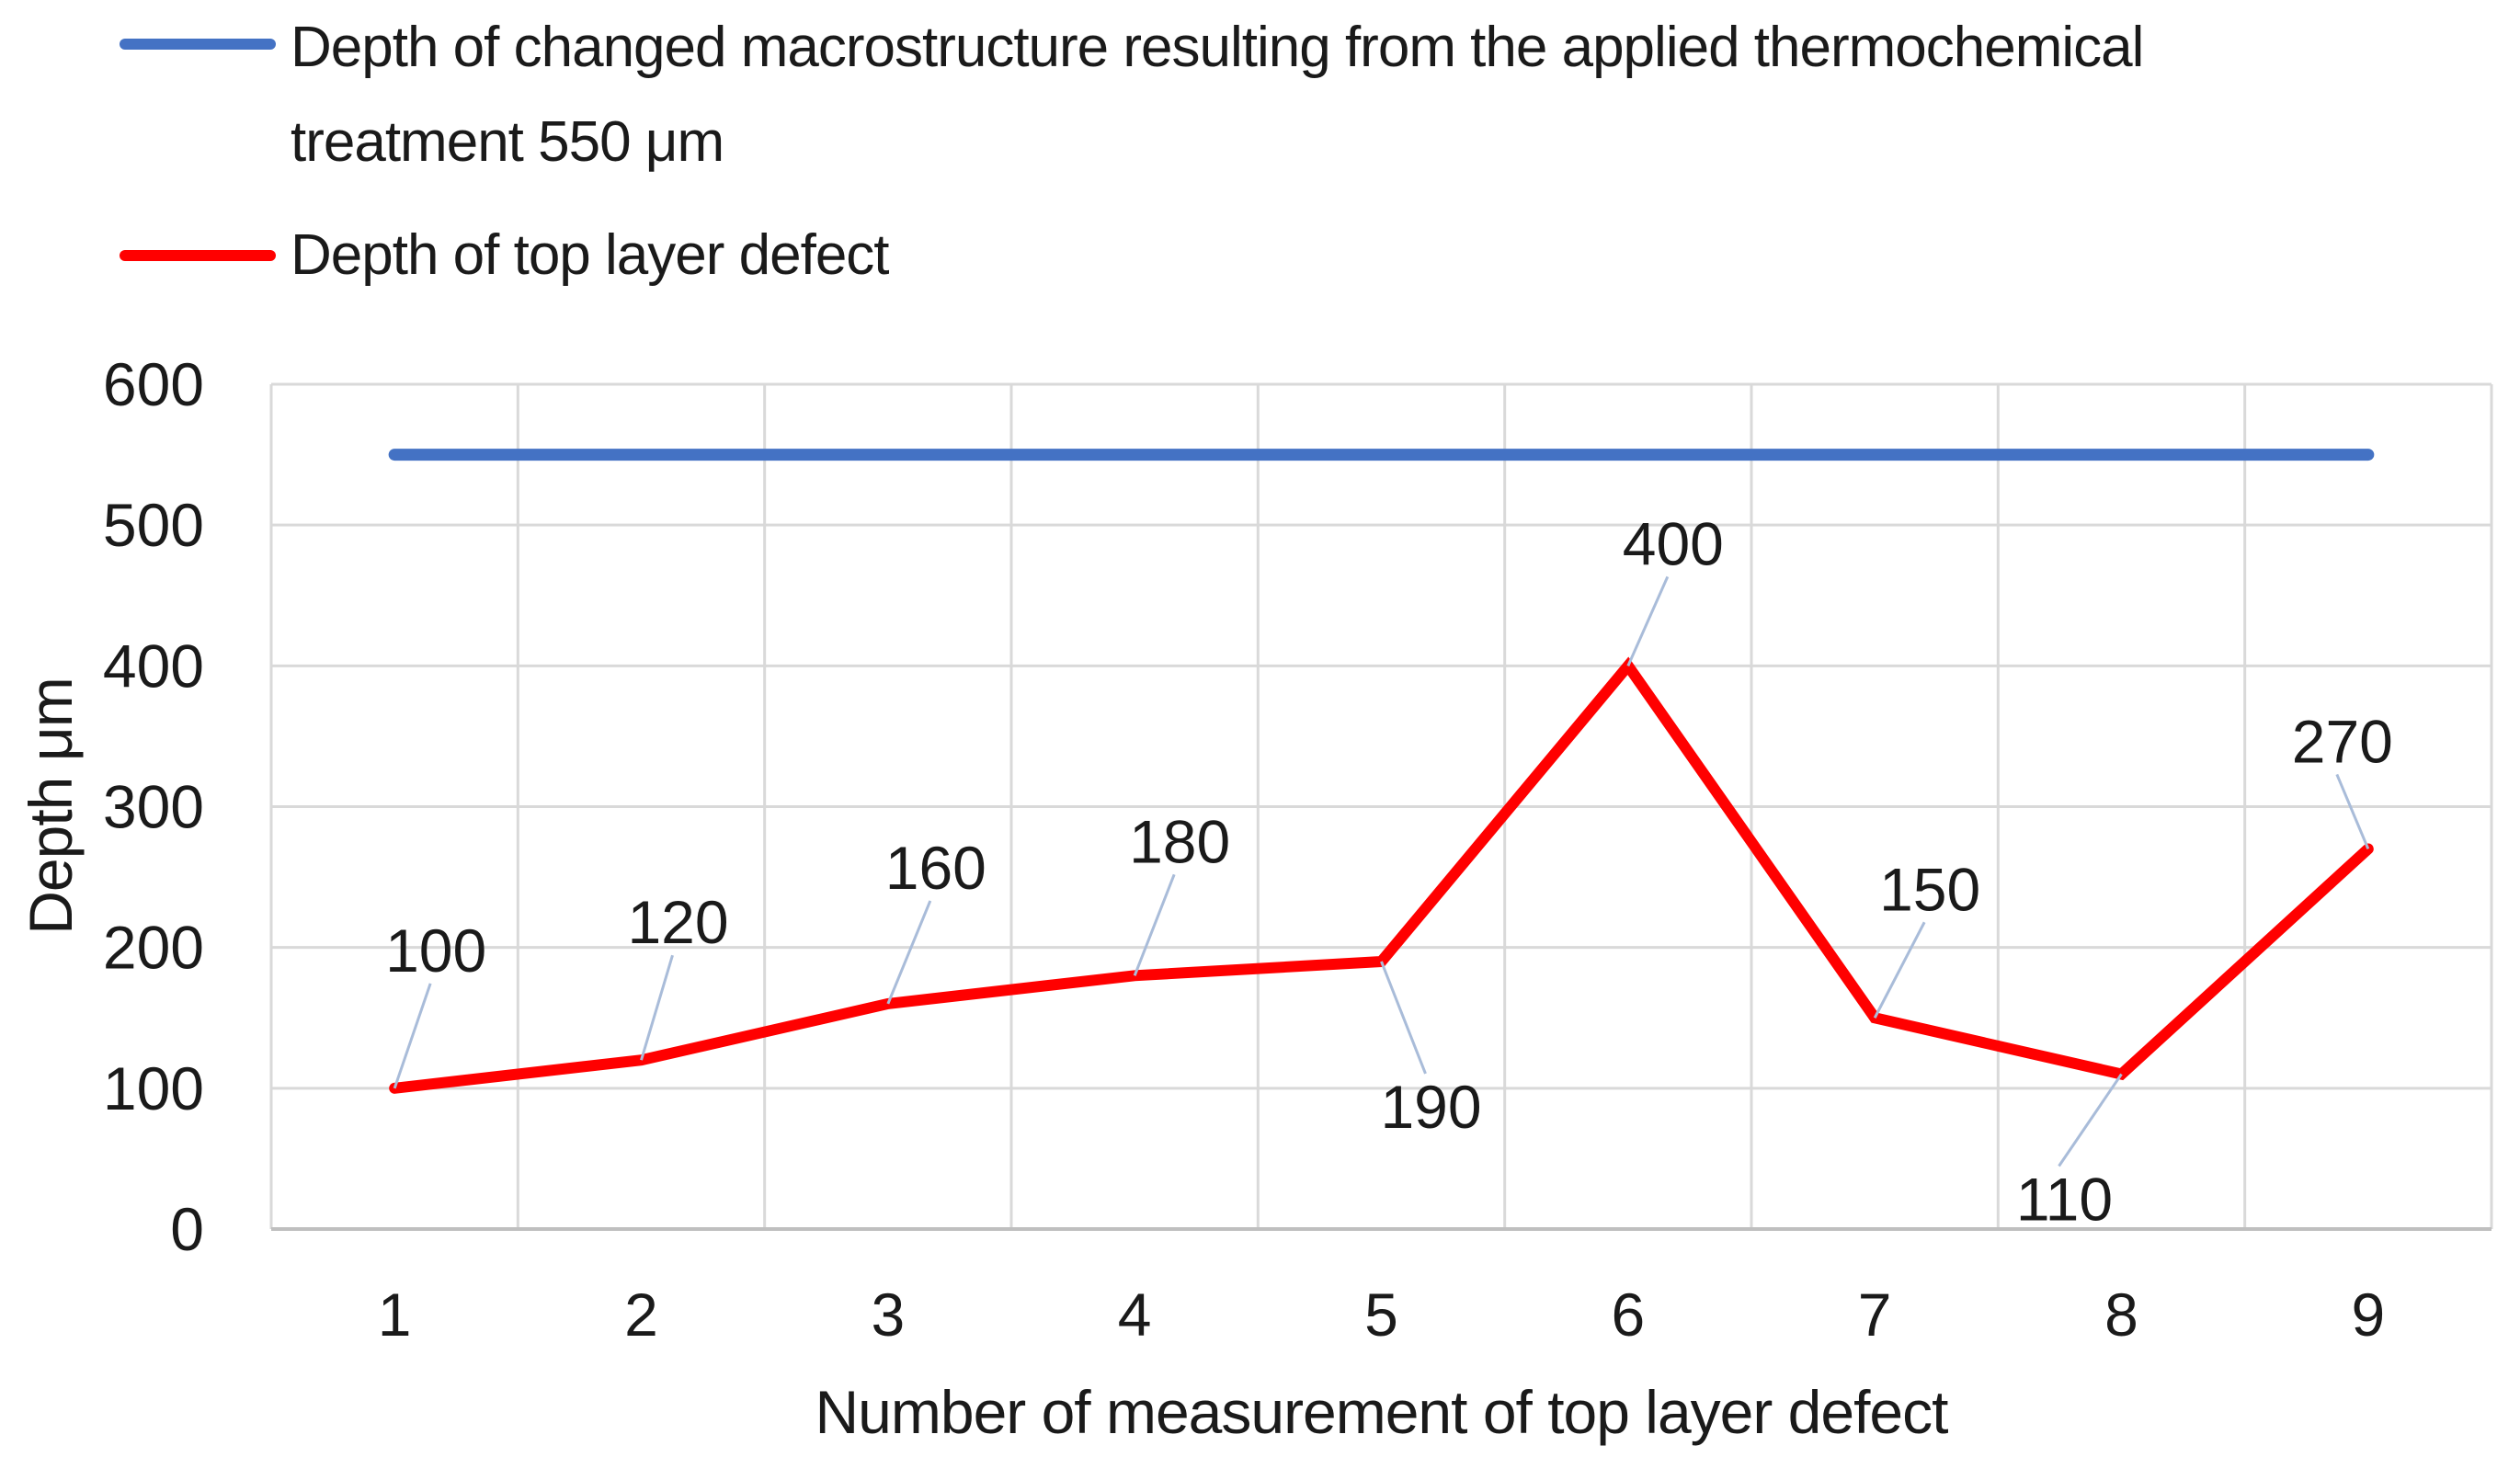 This screenshot has width=2520, height=1480. I want to click on x-tick-label: 5, so click(1381, 1315).